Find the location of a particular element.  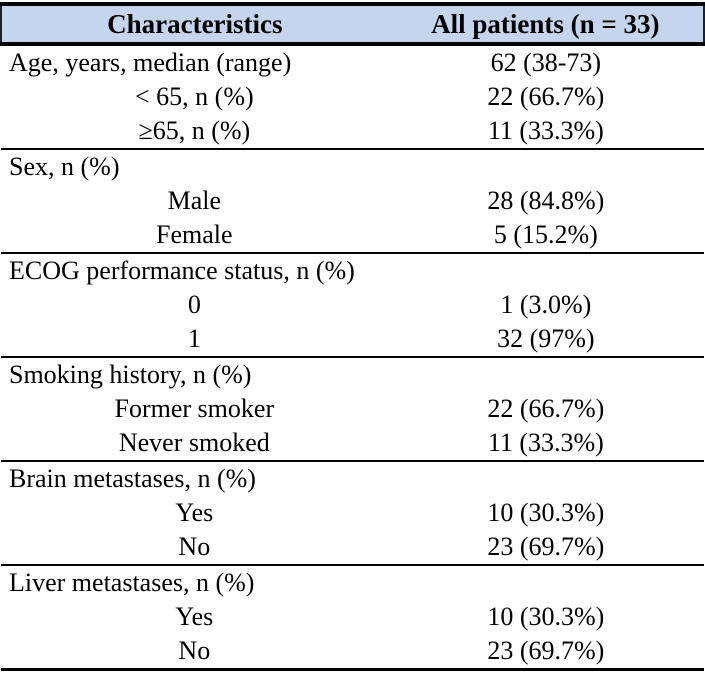

row-label: Brain metastases, n (%) is located at coordinates (194, 478).